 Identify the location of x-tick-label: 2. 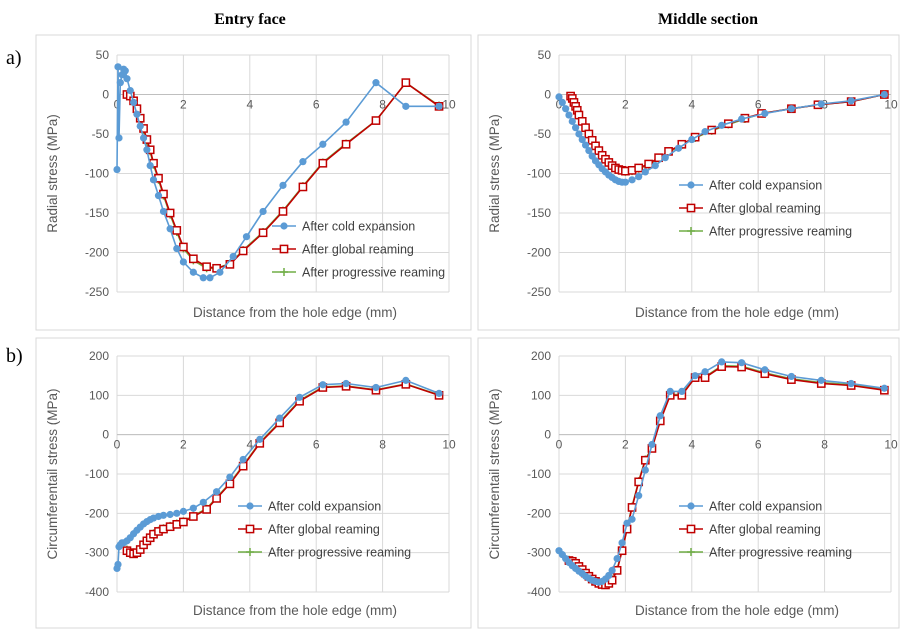
(625, 445).